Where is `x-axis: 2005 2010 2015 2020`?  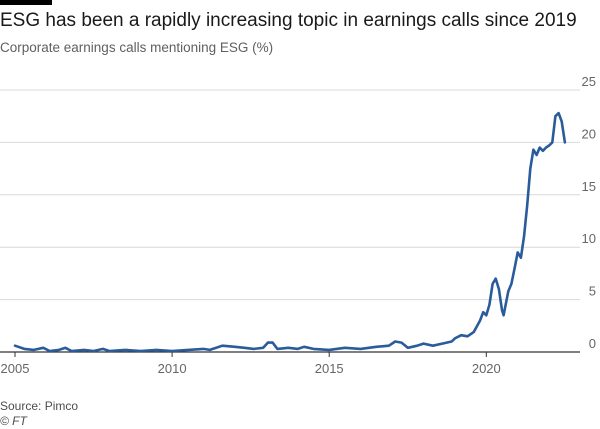
x-axis: 2005 2010 2015 2020 is located at coordinates (251, 364).